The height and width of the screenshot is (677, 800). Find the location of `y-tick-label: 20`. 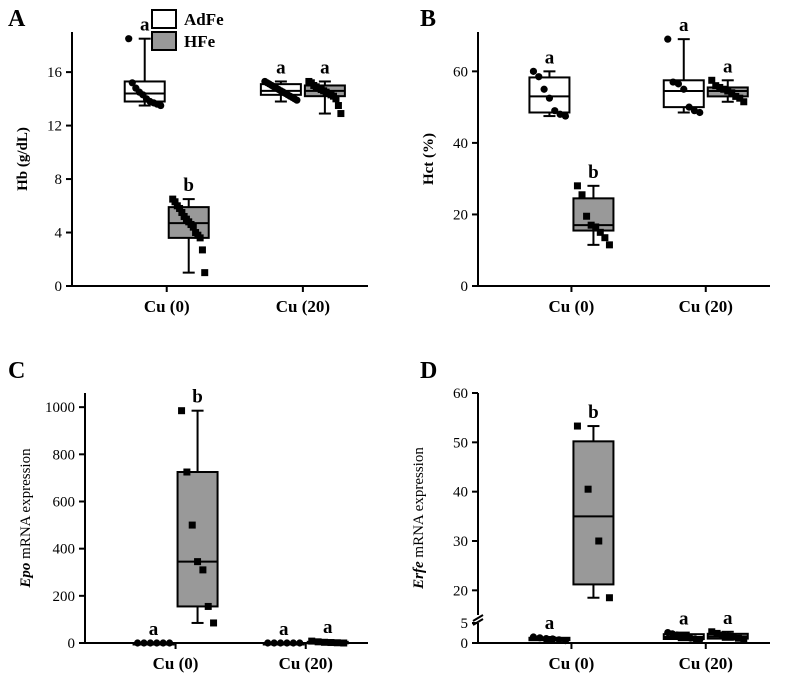

y-tick-label: 20 is located at coordinates (460, 591).